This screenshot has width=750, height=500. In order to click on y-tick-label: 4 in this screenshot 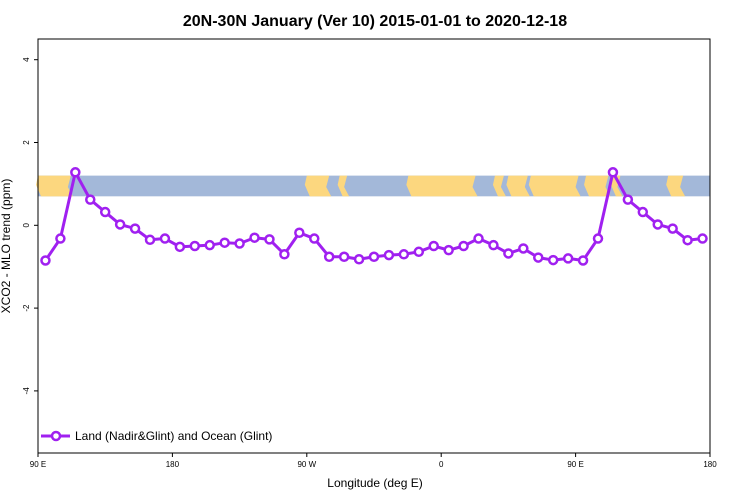, I will do `click(26, 59)`.